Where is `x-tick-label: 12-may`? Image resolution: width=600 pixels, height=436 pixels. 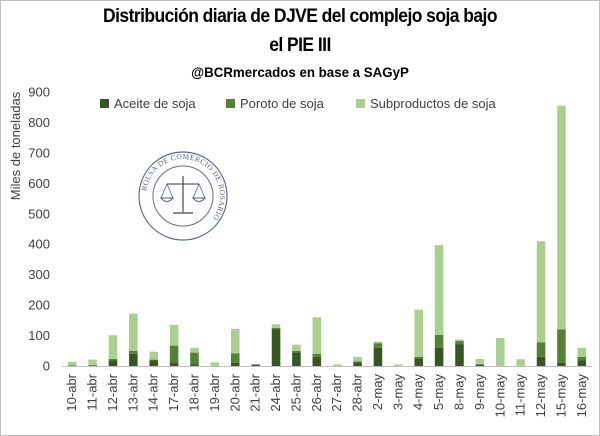
x-tick-label: 12-may is located at coordinates (540, 396).